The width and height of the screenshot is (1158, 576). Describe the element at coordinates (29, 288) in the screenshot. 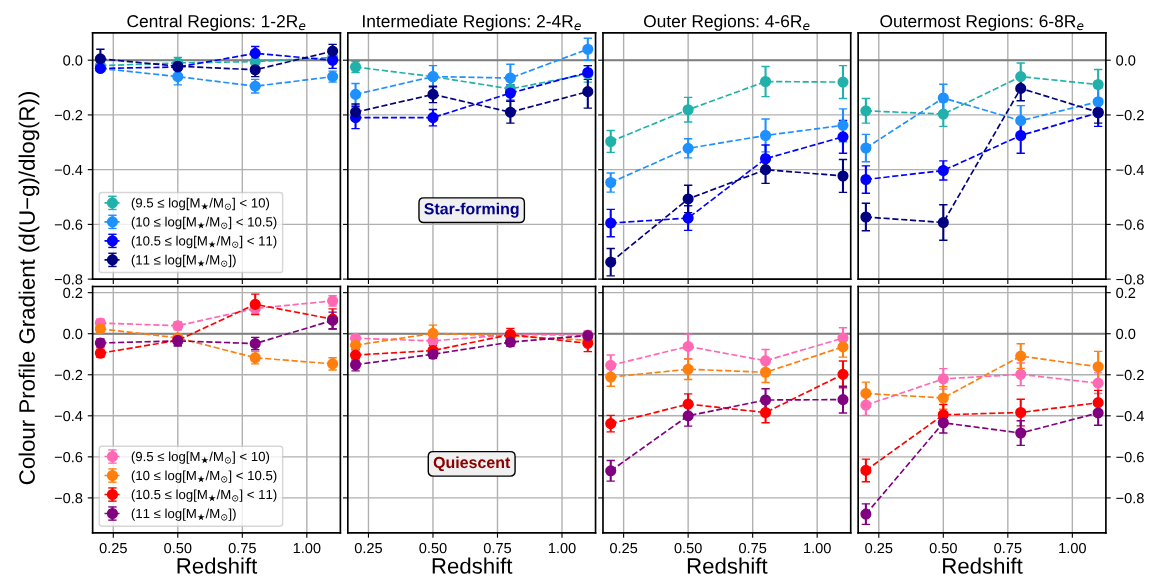

I see `y-axis-title: Colour Profile Gradient (d(U−g)/dlog(R))` at that location.